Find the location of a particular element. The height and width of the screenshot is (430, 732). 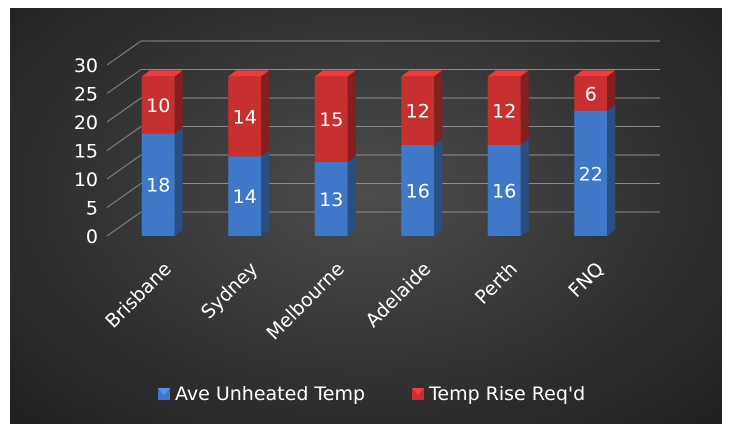

x-tick-label: Melbourne is located at coordinates (305, 301).